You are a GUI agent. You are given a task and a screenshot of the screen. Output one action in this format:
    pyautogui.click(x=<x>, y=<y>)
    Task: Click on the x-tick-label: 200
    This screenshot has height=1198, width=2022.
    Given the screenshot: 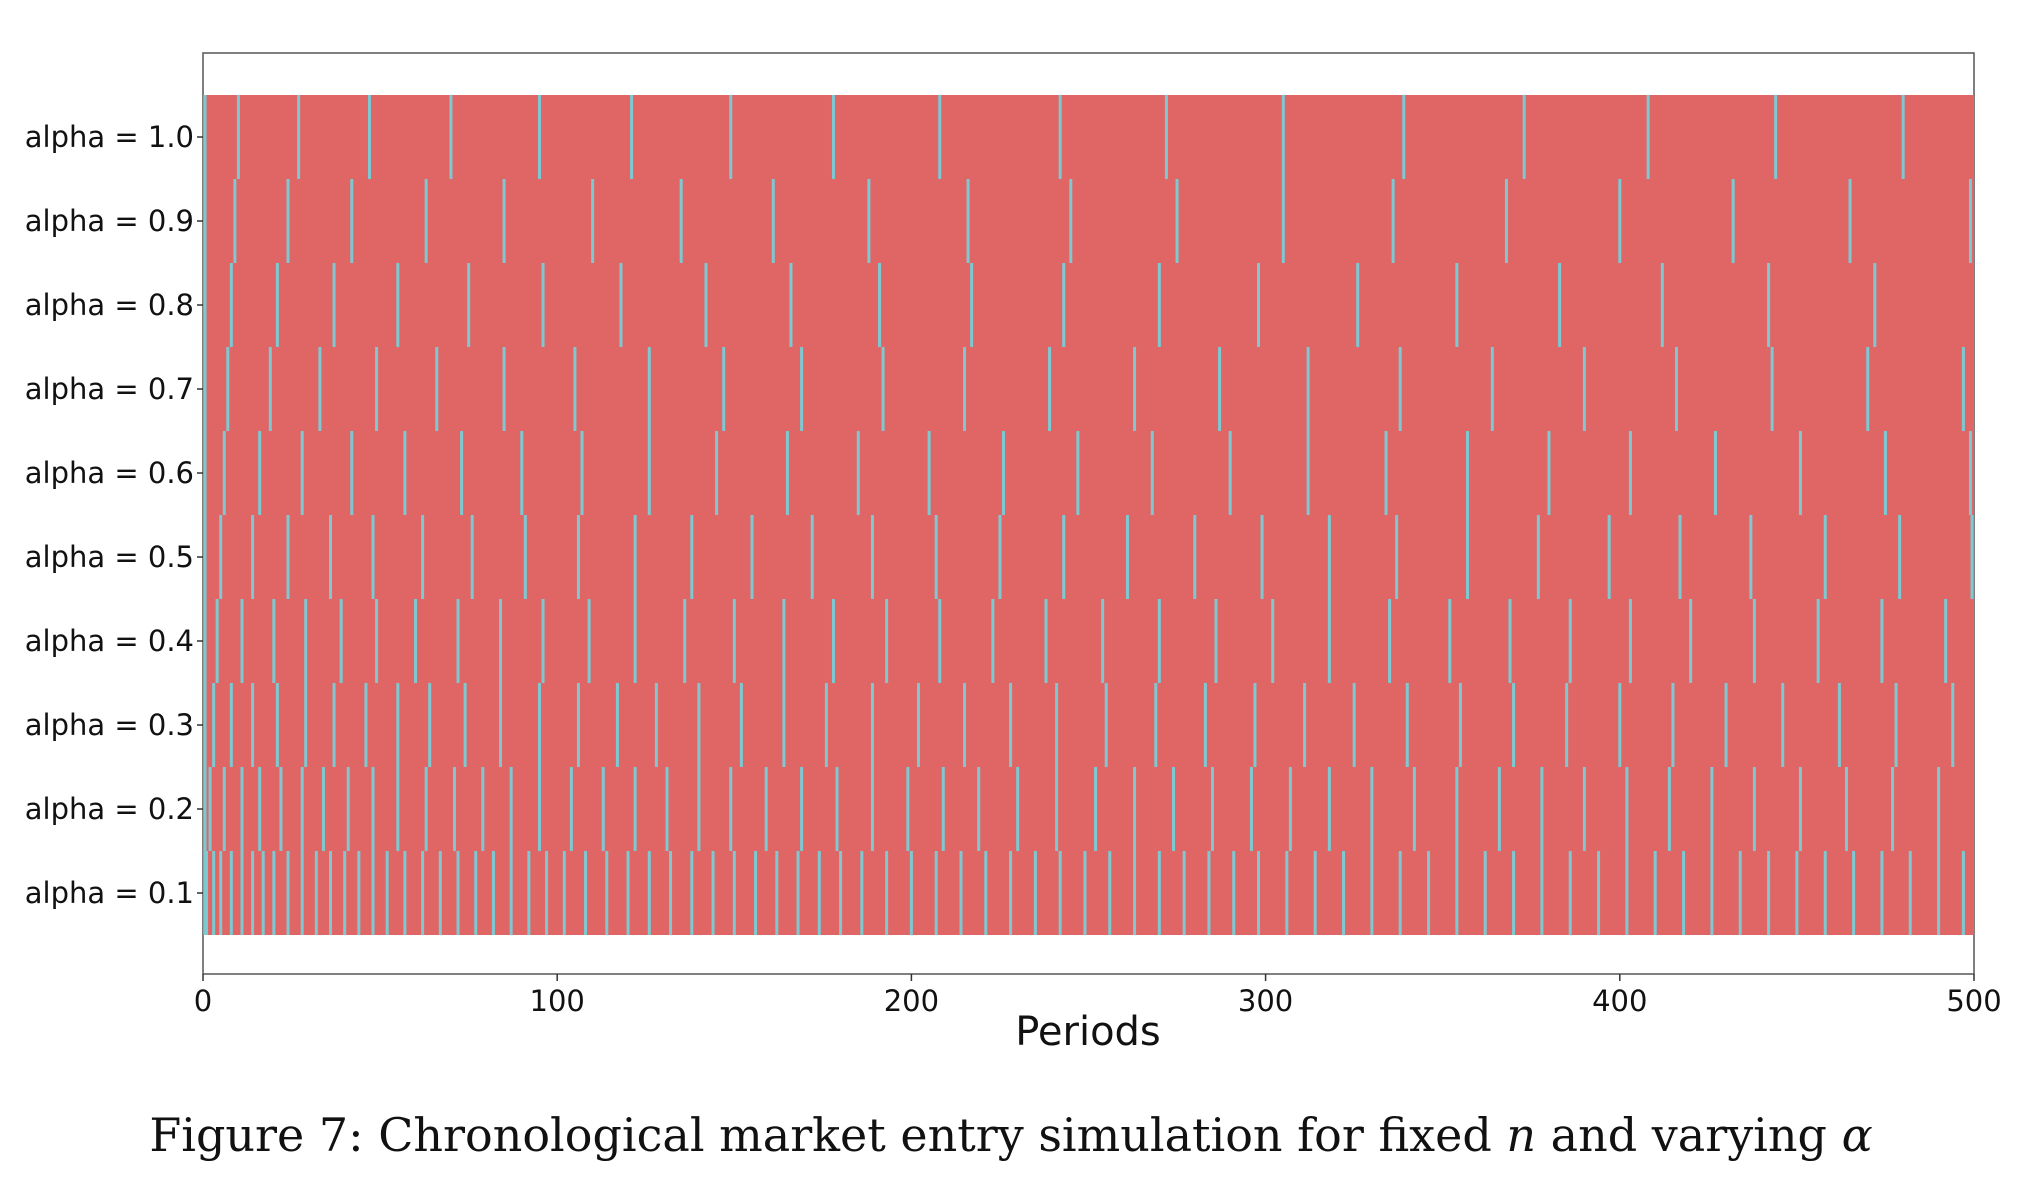 What is the action you would take?
    pyautogui.click(x=911, y=1001)
    